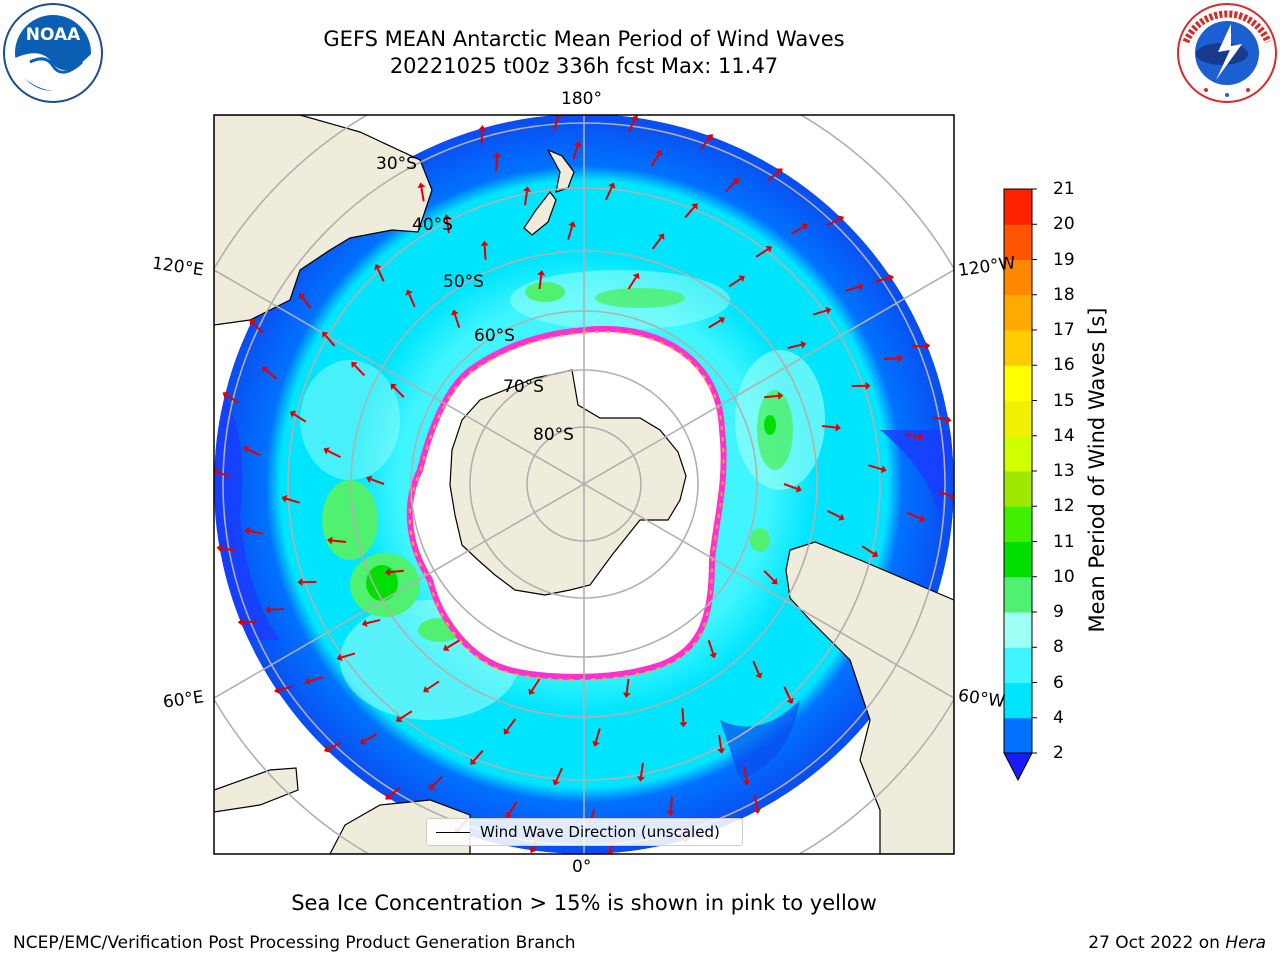 This screenshot has width=1280, height=960. What do you see at coordinates (1064, 294) in the screenshot?
I see `colorbar-tick-label: 18` at bounding box center [1064, 294].